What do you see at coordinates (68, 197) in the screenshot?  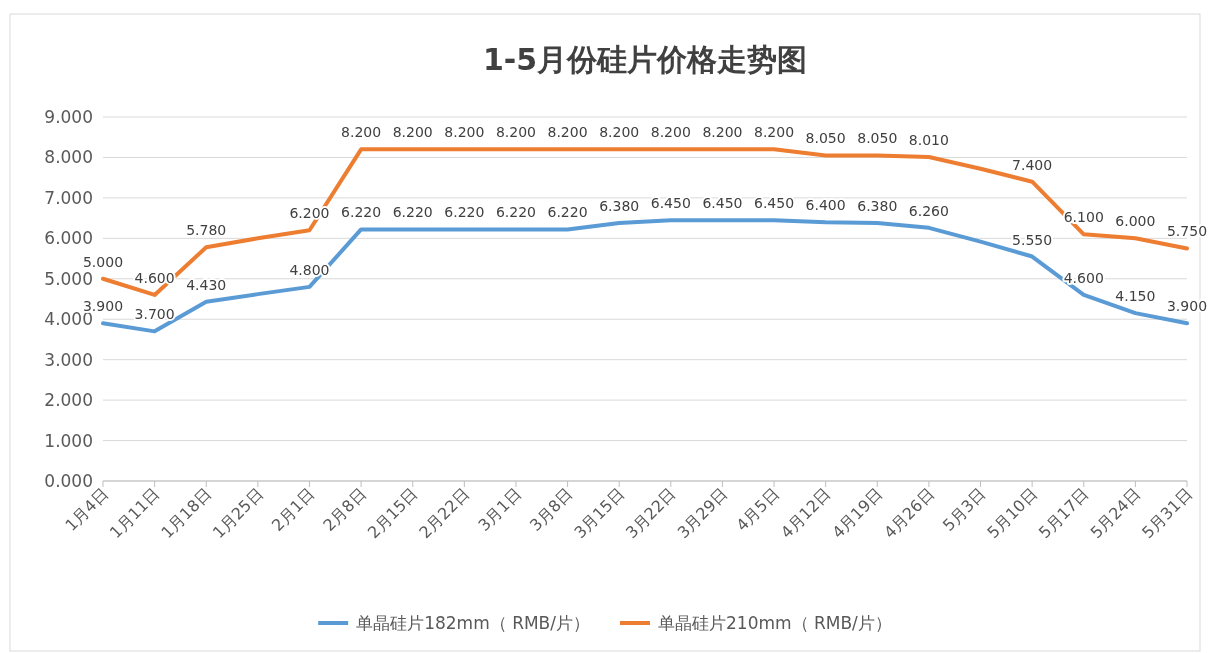 I see `y-tick-label: 7.000` at bounding box center [68, 197].